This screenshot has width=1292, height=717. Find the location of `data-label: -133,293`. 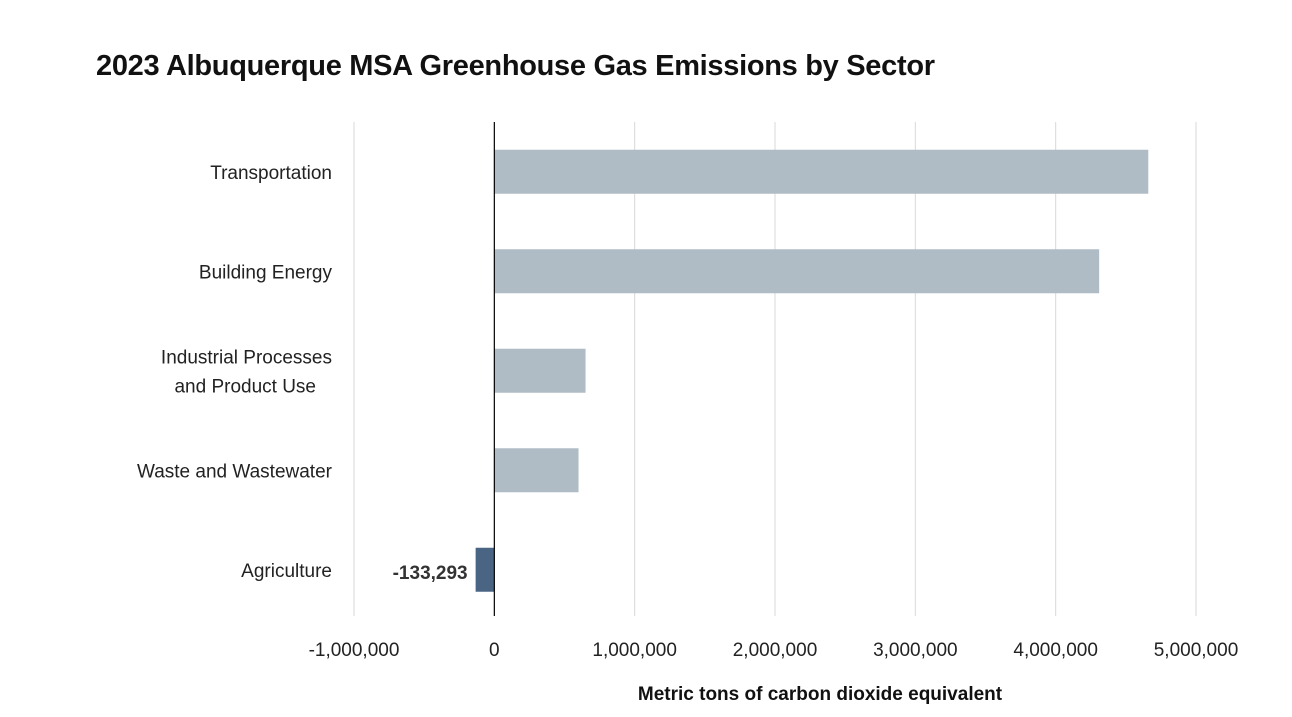

data-label: -133,293 is located at coordinates (430, 573).